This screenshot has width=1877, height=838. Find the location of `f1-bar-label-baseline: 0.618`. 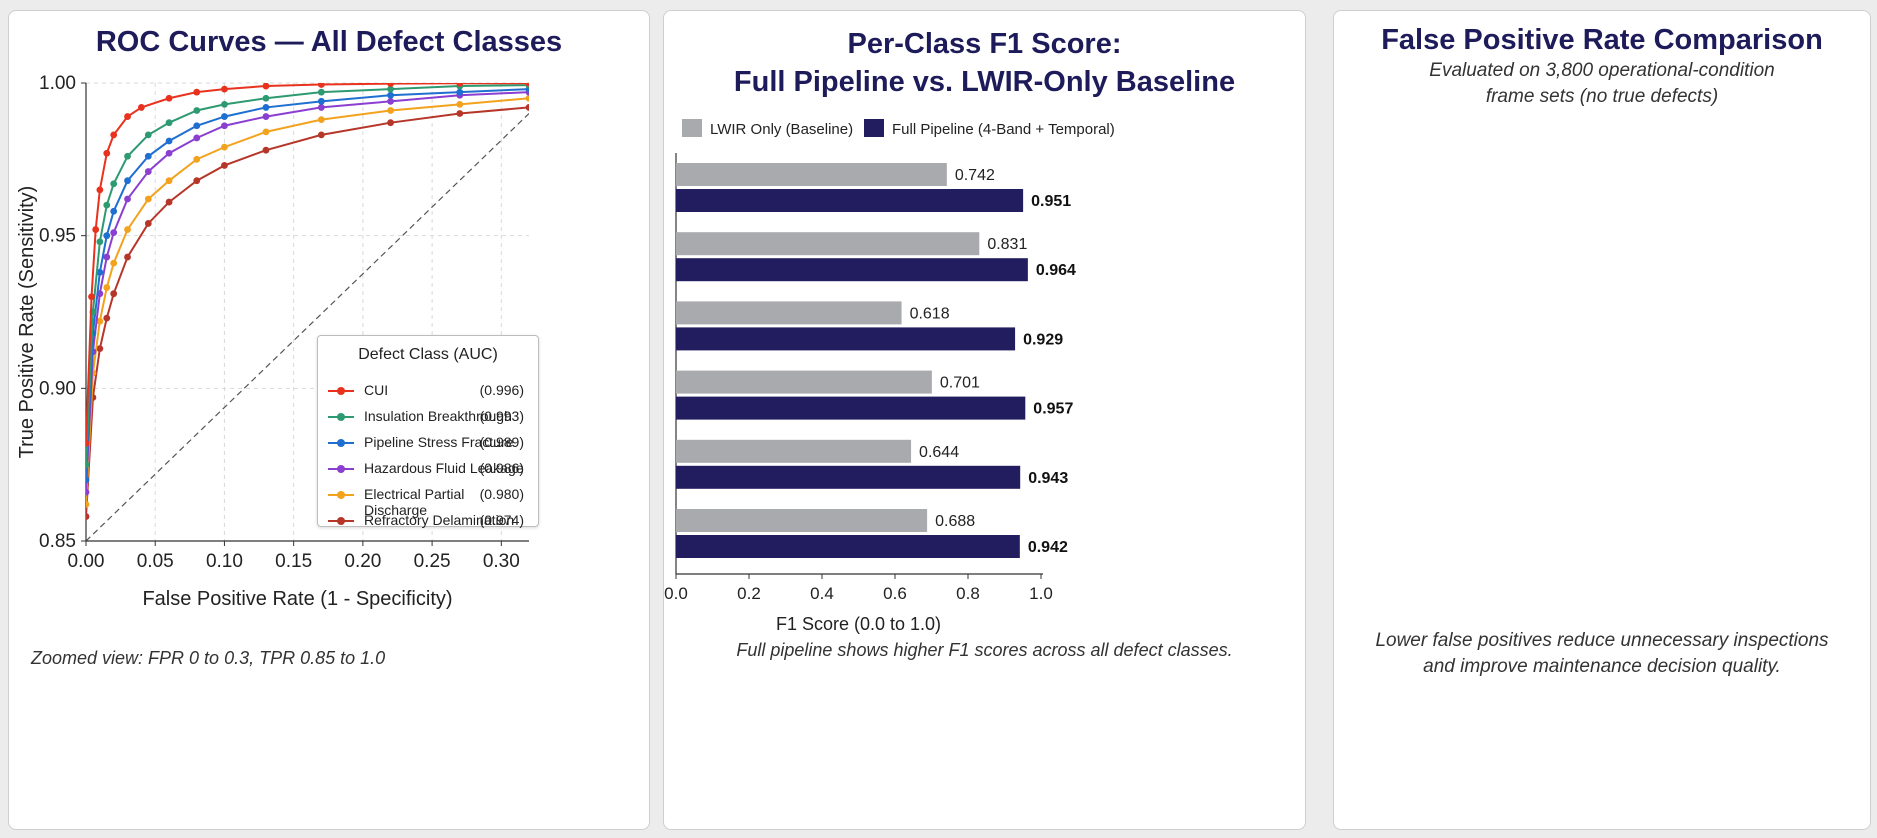

f1-bar-label-baseline: 0.618 is located at coordinates (930, 313).